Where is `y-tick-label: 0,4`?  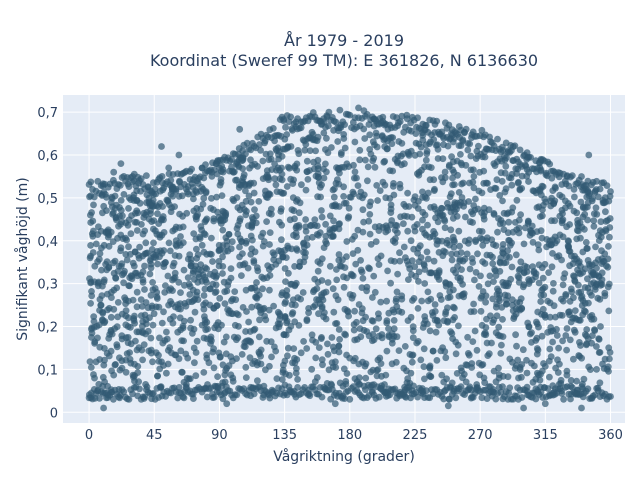 y-tick-label: 0,4 is located at coordinates (47, 242).